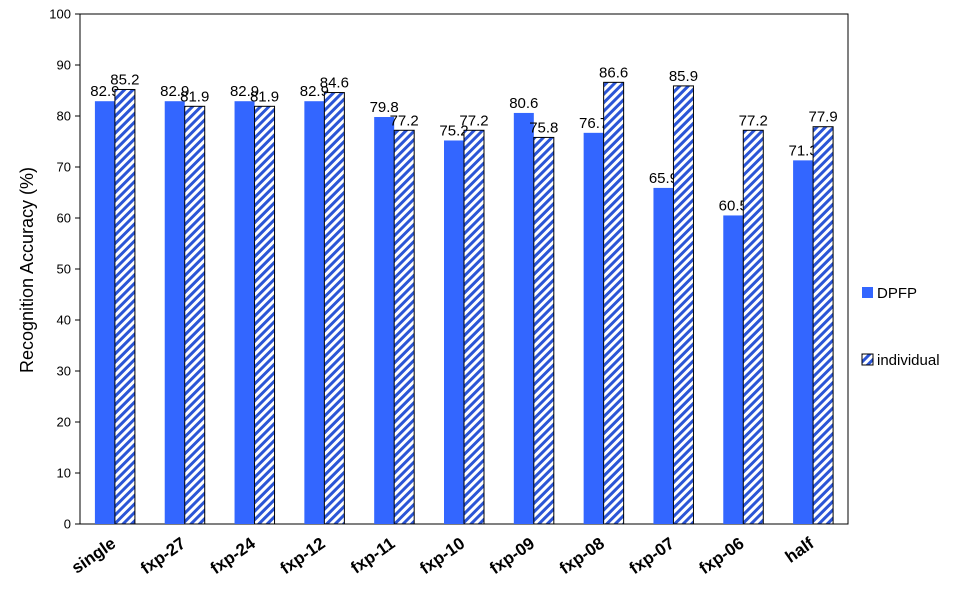 Image resolution: width=967 pixels, height=605 pixels. What do you see at coordinates (64, 473) in the screenshot?
I see `y-tick-label: 10` at bounding box center [64, 473].